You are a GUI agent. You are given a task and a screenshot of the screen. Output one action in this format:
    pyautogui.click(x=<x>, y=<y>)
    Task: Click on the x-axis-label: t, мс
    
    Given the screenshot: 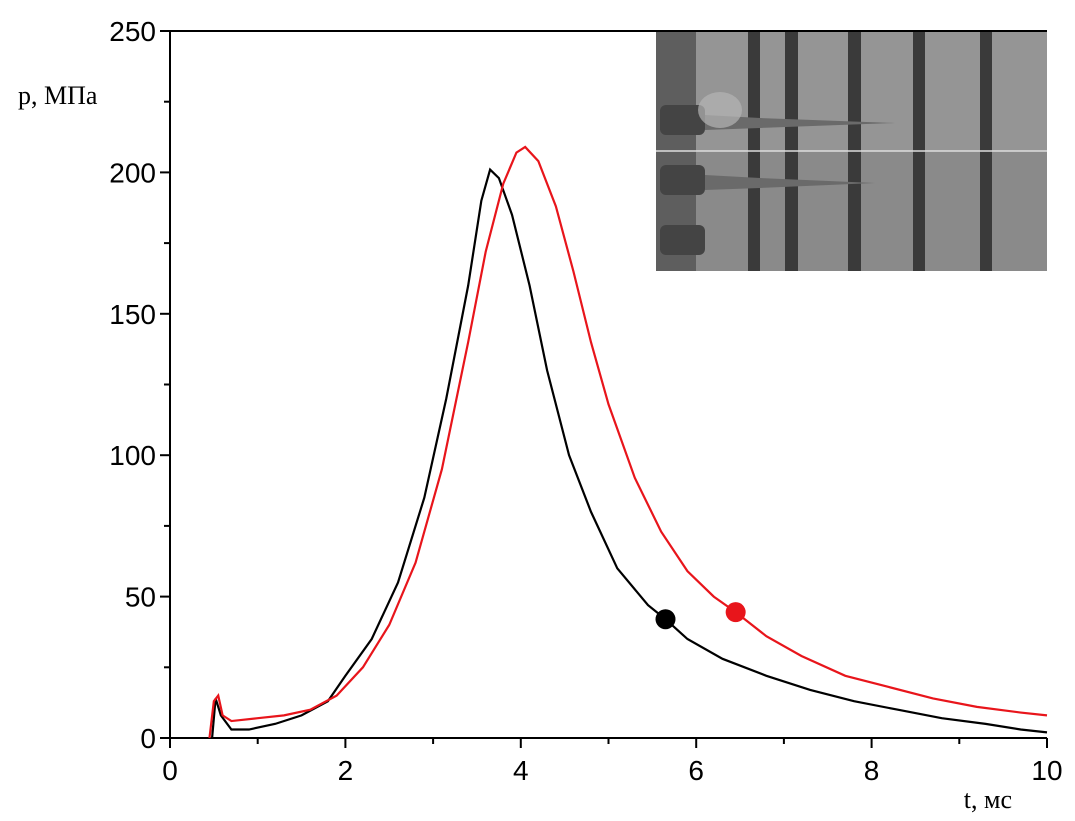 What is the action you would take?
    pyautogui.click(x=988, y=799)
    